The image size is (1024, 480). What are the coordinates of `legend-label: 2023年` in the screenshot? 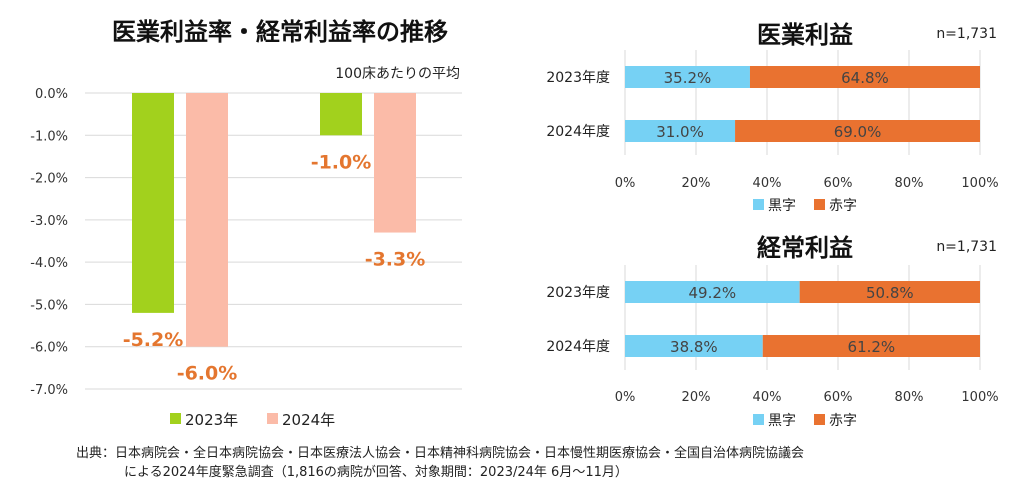 It's located at (211, 420).